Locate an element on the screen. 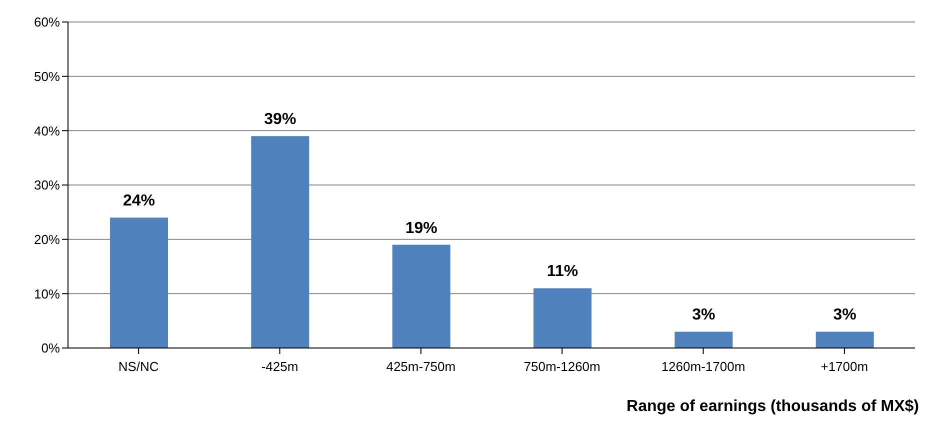  y-tick-label: 10% is located at coordinates (47, 294).